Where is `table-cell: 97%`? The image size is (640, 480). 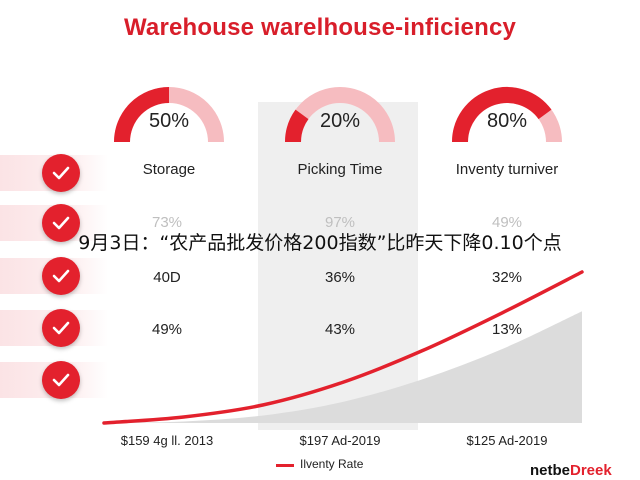
table-cell: 97% is located at coordinates (340, 222).